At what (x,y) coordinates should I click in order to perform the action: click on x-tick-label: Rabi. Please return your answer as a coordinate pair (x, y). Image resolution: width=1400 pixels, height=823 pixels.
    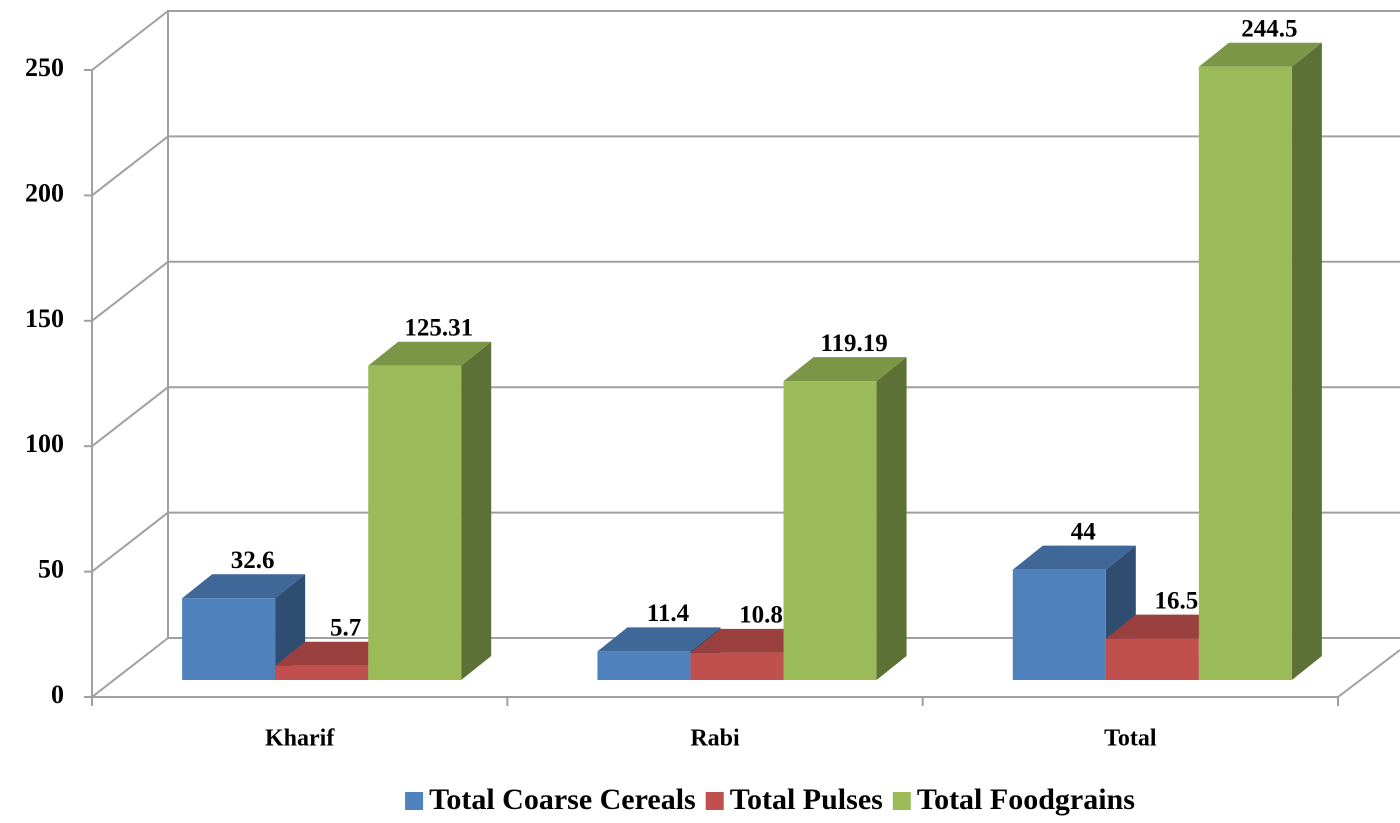
    Looking at the image, I should click on (715, 739).